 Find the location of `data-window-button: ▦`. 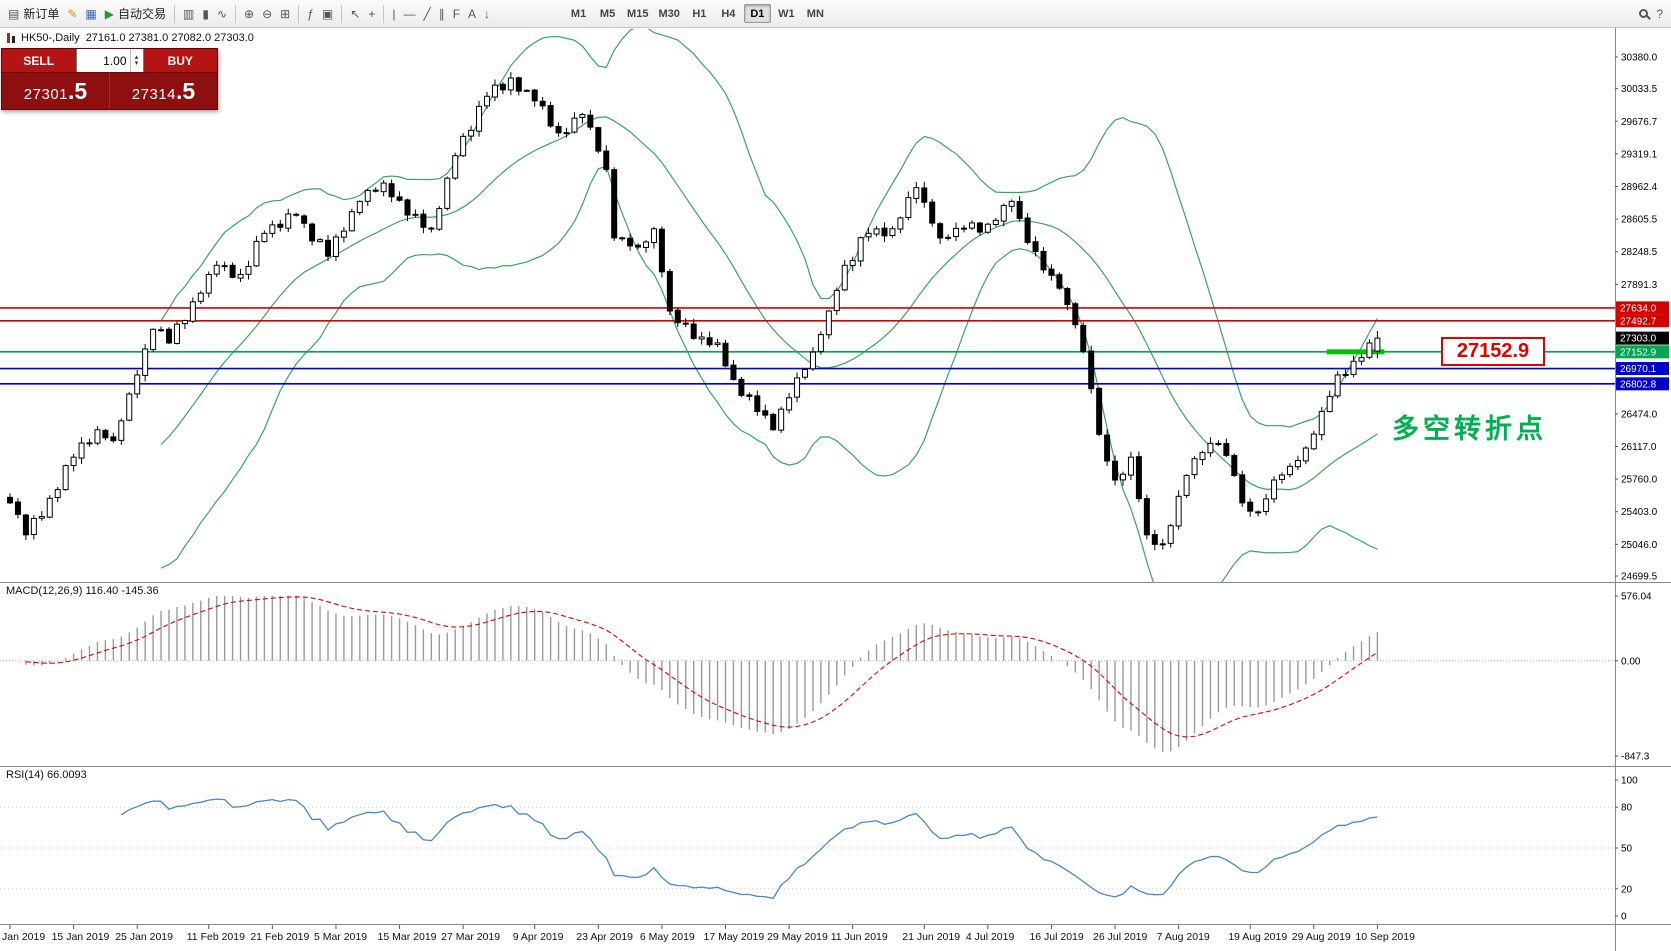

data-window-button: ▦ is located at coordinates (90, 14).